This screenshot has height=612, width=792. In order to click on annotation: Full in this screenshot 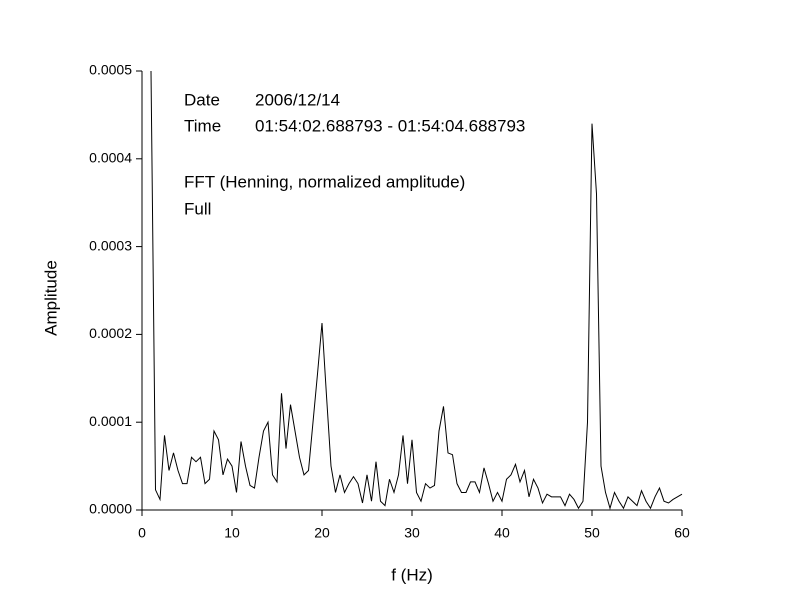, I will do `click(197, 208)`.